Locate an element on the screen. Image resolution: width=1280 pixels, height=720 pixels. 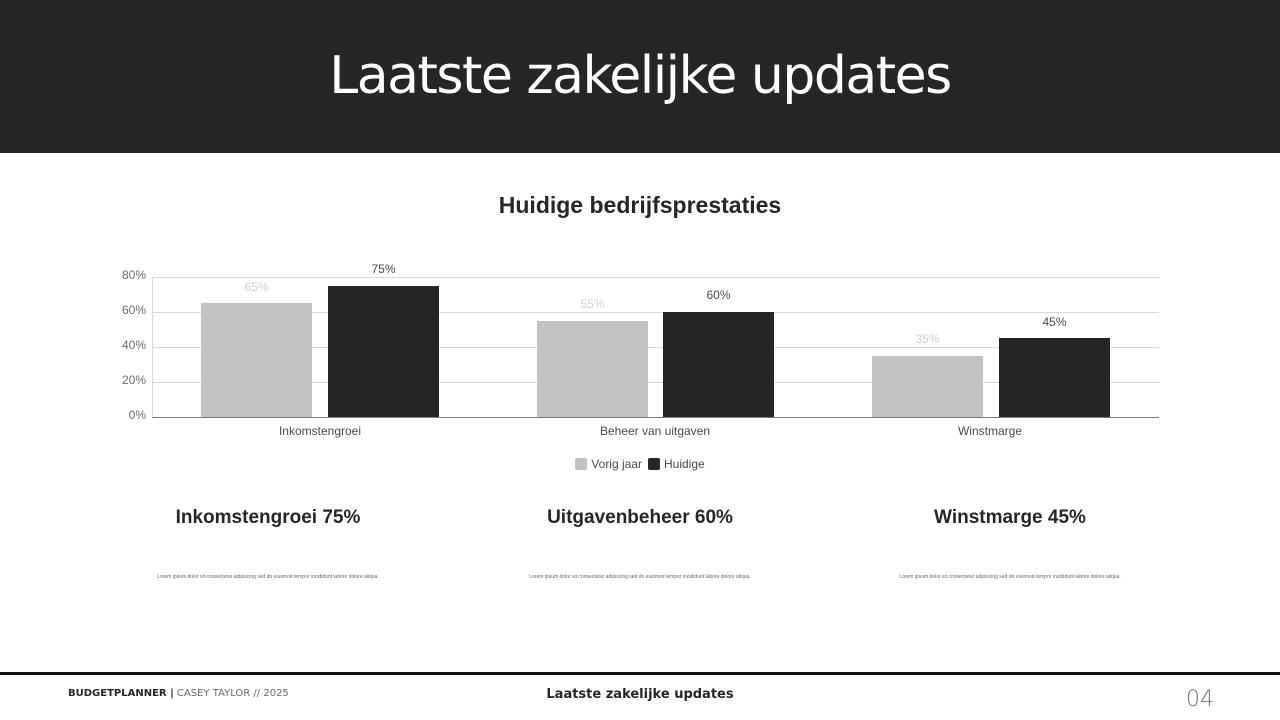
bar-label: 35% is located at coordinates (927, 339).